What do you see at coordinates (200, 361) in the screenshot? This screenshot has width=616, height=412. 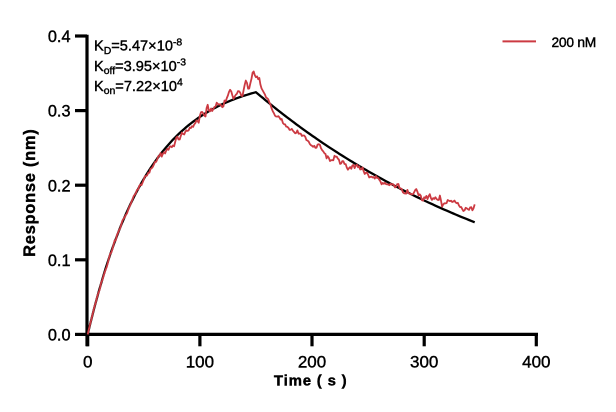 I see `svg-text: 100` at bounding box center [200, 361].